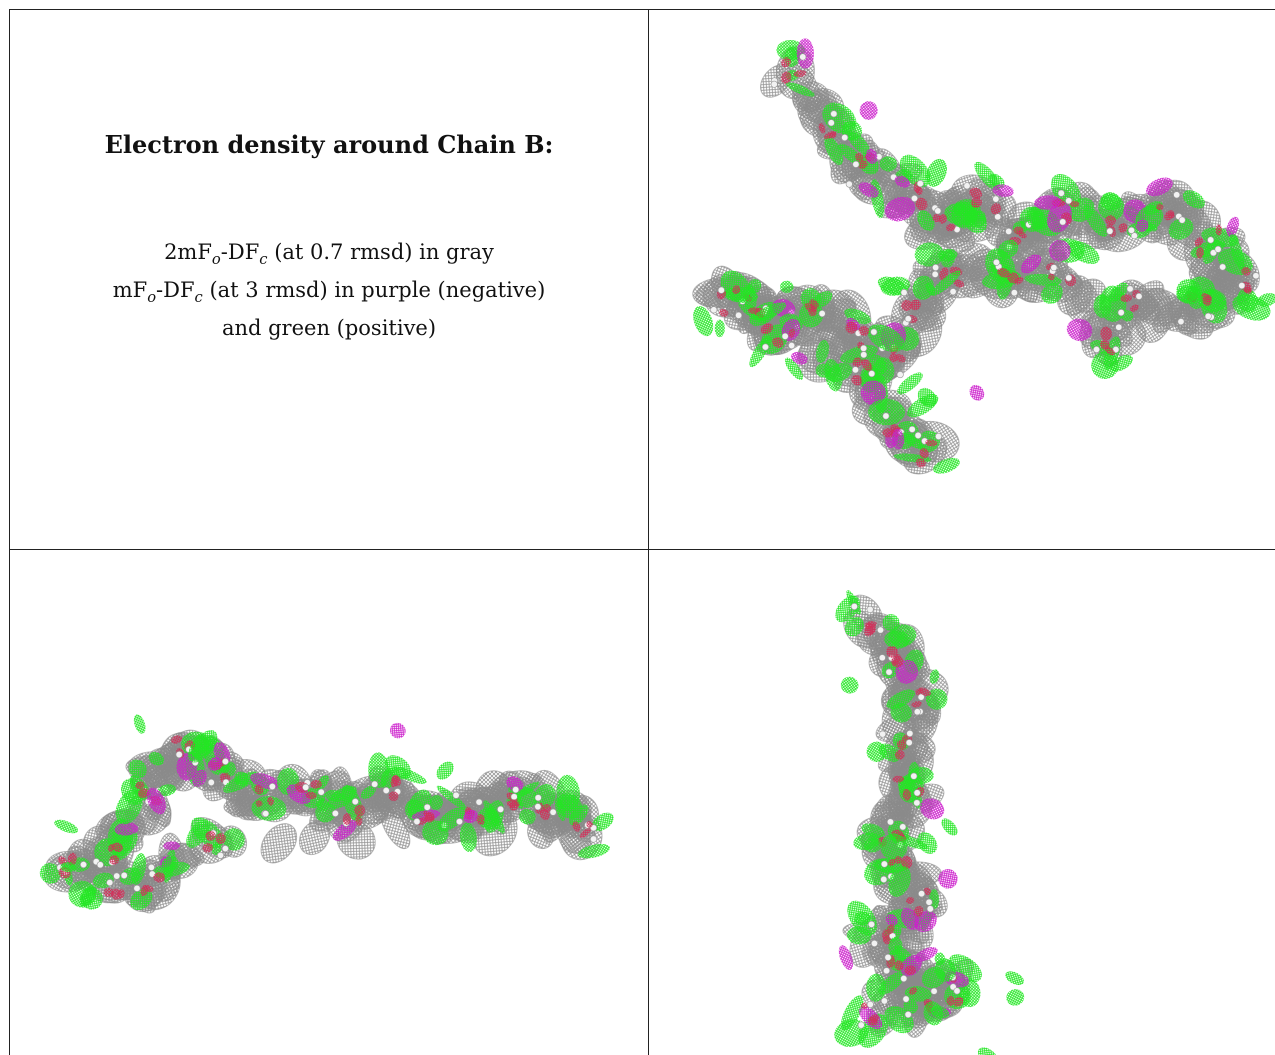 Image resolution: width=1275 pixels, height=1055 pixels. What do you see at coordinates (329, 144) in the screenshot?
I see `legend-title: Electron density around Chain B:` at bounding box center [329, 144].